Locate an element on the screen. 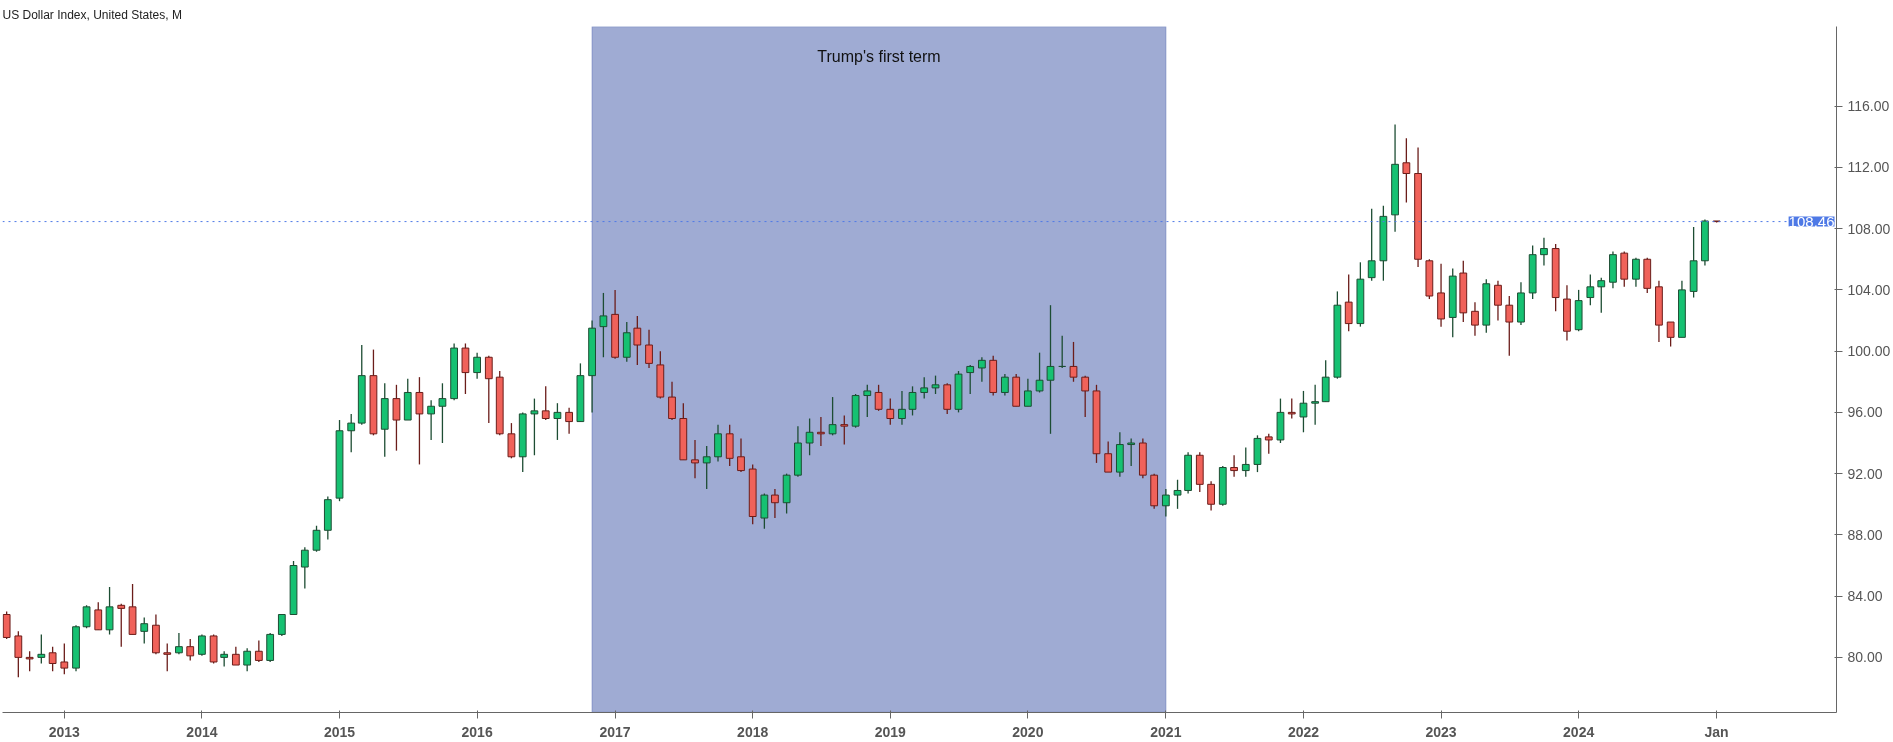 The height and width of the screenshot is (742, 1893). y-tick-label: 108.00 is located at coordinates (1869, 228).